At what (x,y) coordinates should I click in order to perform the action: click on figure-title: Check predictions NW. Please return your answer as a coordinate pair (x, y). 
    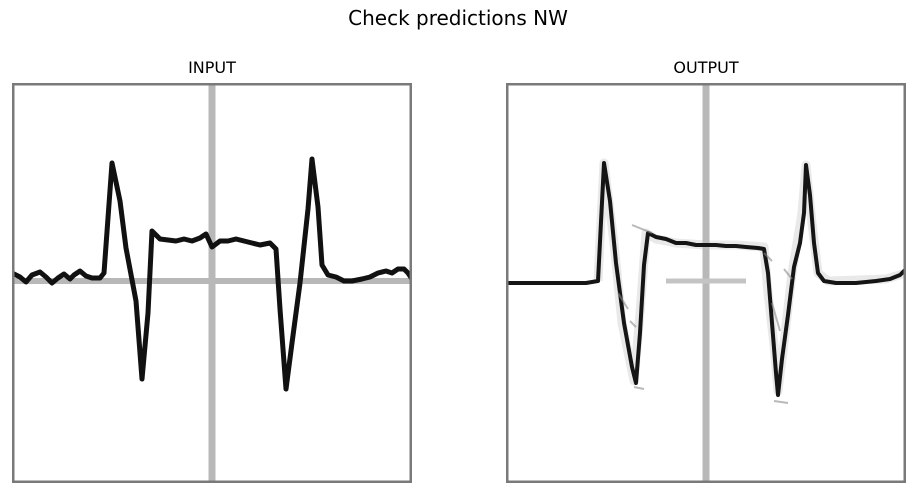
    Looking at the image, I should click on (458, 18).